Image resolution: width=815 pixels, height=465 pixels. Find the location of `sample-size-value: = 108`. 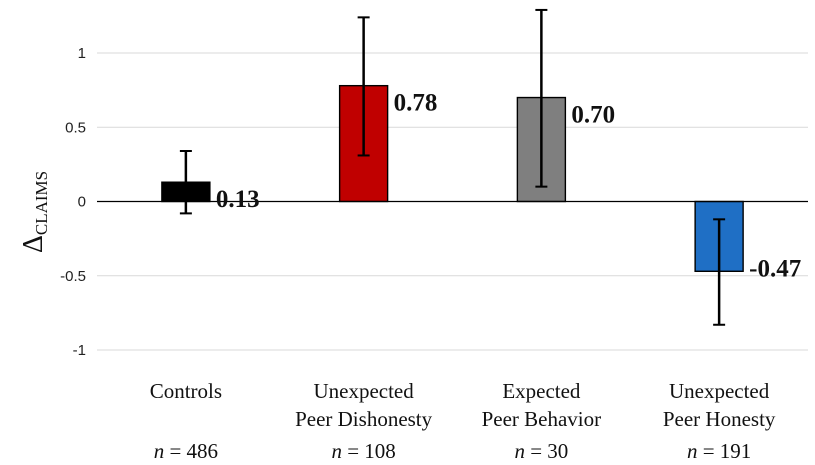

sample-size-value: = 108 is located at coordinates (369, 451).